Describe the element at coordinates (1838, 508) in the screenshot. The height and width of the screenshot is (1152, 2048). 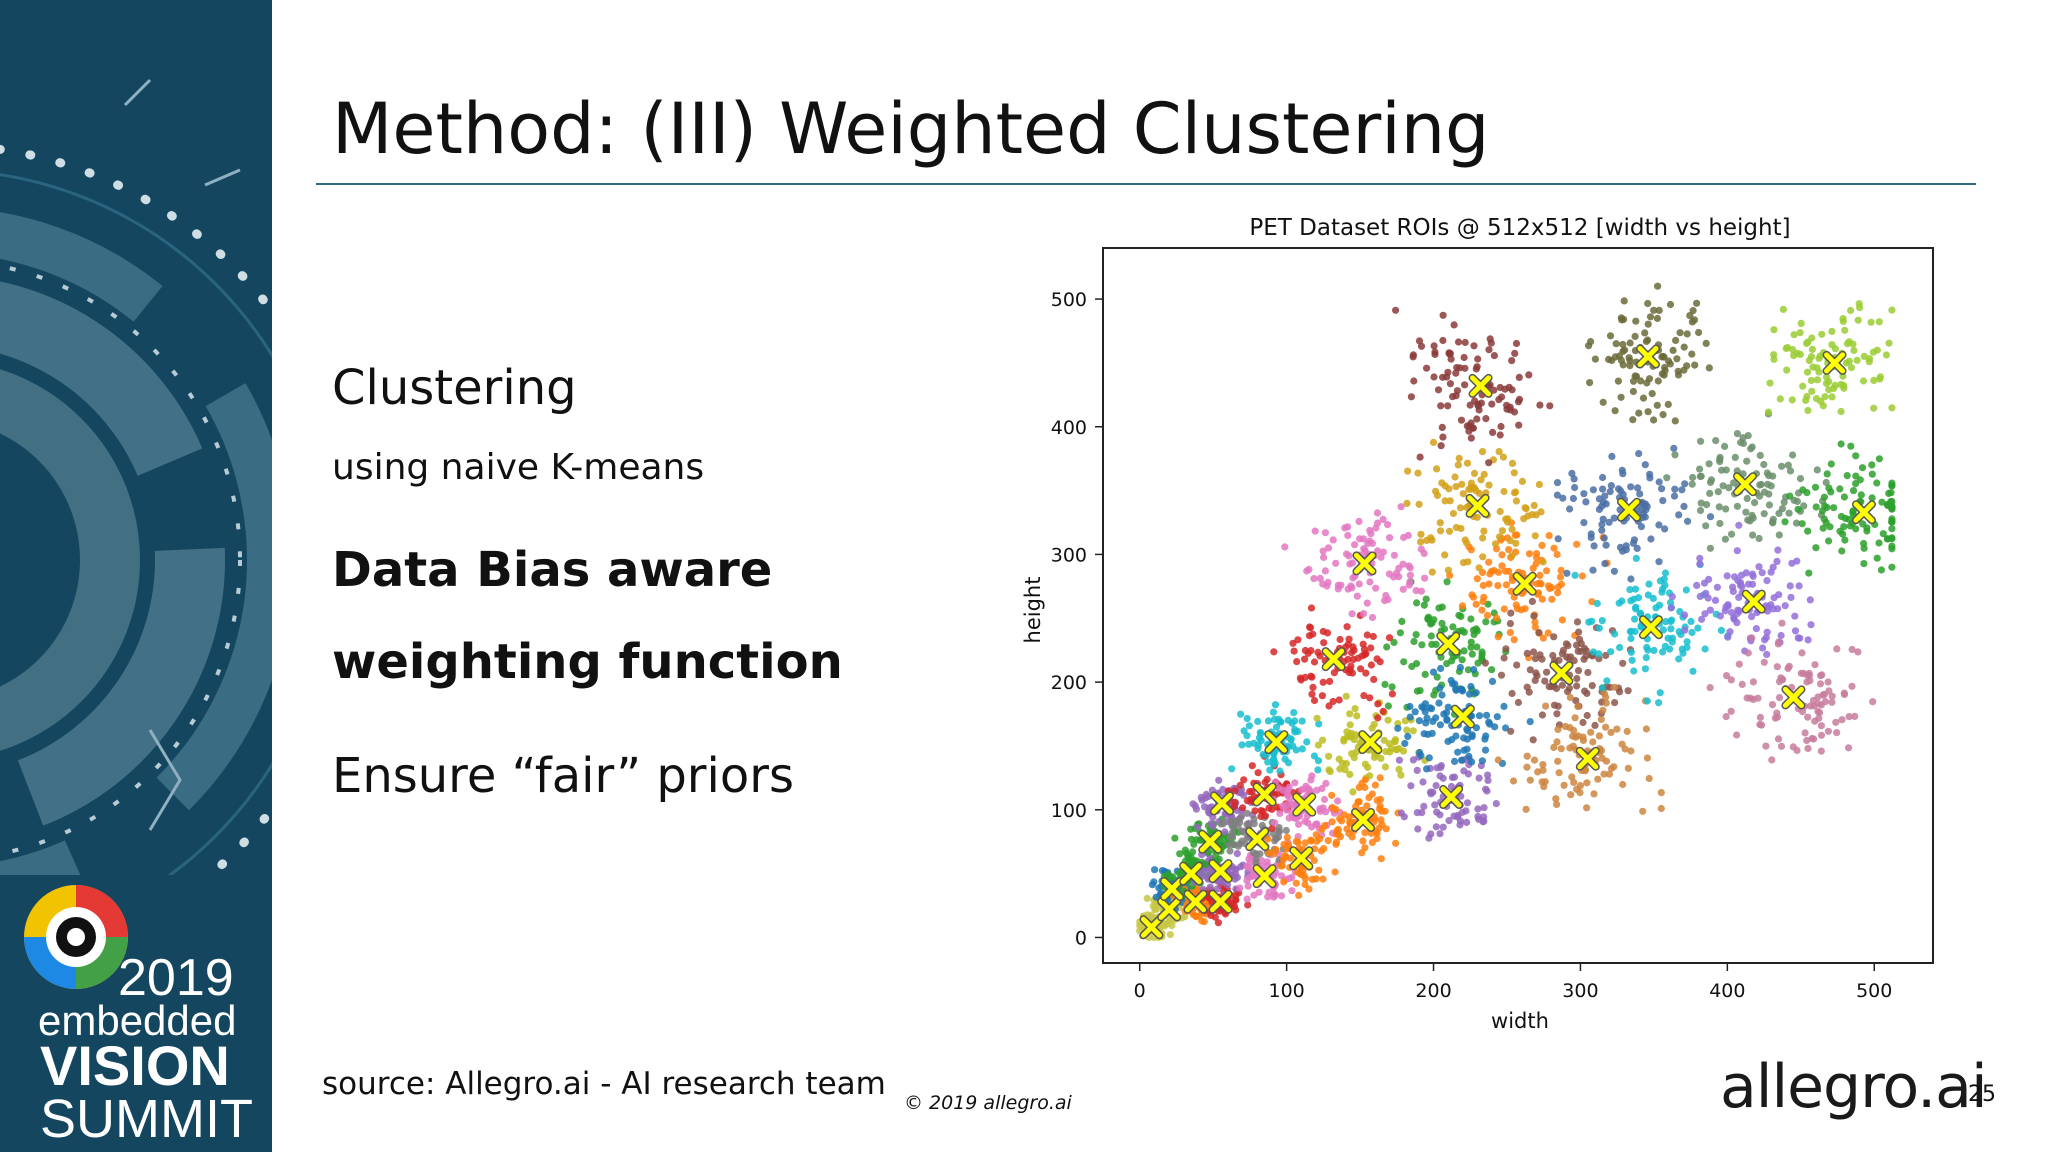
I see `cluster-31-points` at that location.